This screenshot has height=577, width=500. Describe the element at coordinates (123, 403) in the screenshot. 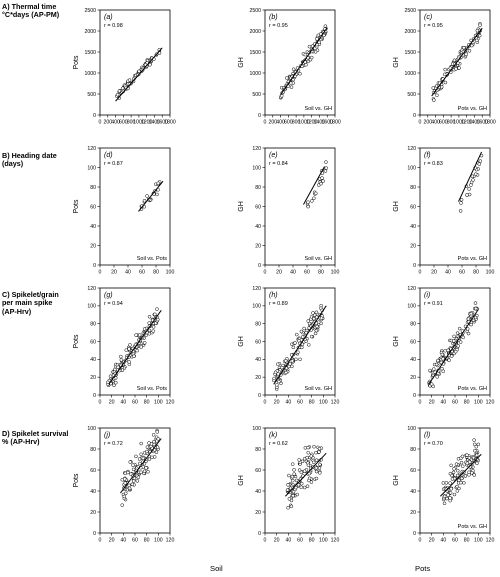

I see `x-tick-label: 40` at that location.